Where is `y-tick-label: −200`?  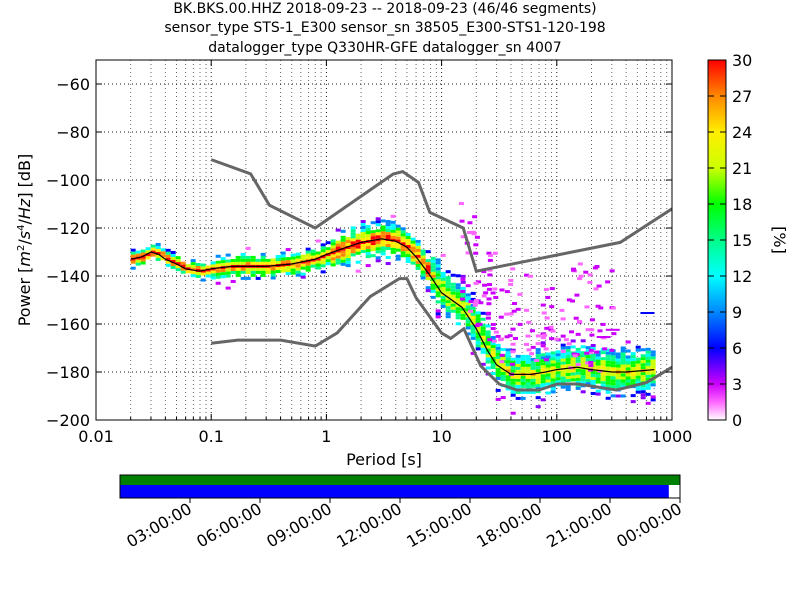
y-tick-label: −200 is located at coordinates (68, 420).